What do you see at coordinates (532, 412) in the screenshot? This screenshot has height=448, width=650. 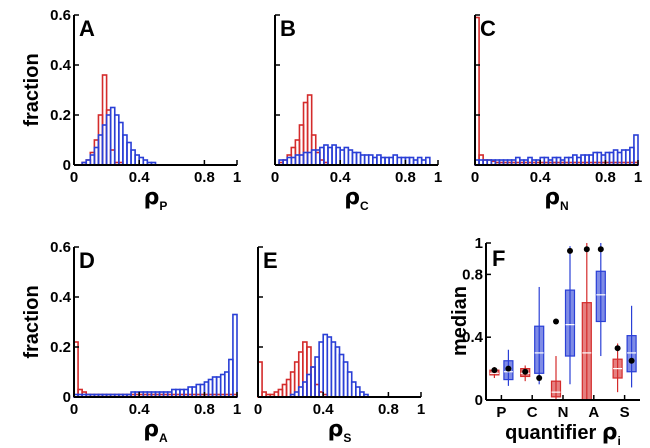 I see `category-label: C` at bounding box center [532, 412].